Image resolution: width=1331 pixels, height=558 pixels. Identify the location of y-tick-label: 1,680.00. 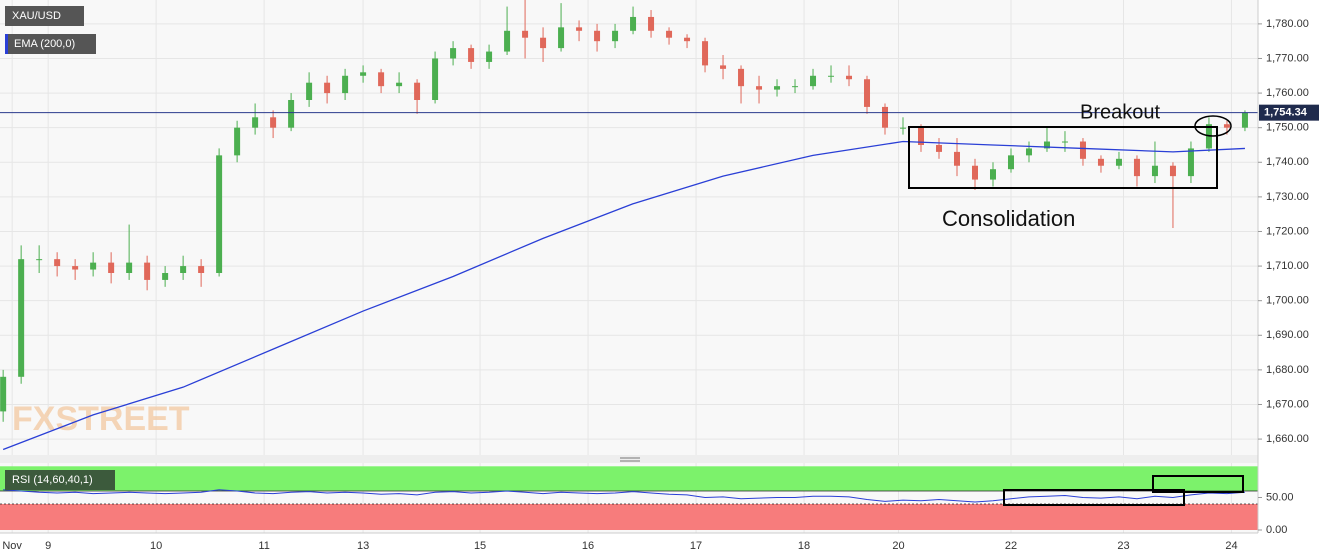
(1287, 370).